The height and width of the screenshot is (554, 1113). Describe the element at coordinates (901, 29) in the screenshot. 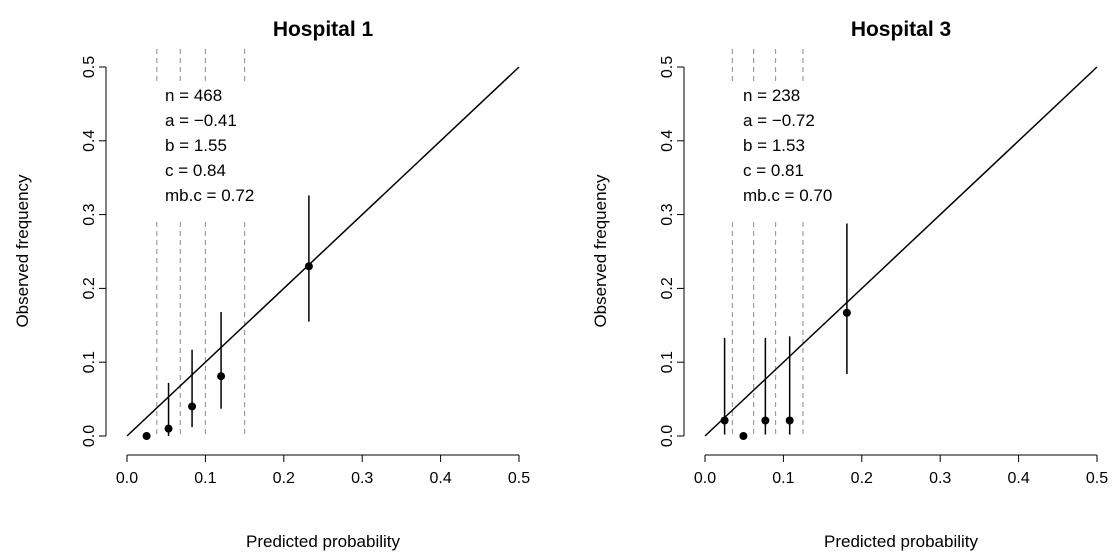

I see `chart-title: Hospital 3` at that location.